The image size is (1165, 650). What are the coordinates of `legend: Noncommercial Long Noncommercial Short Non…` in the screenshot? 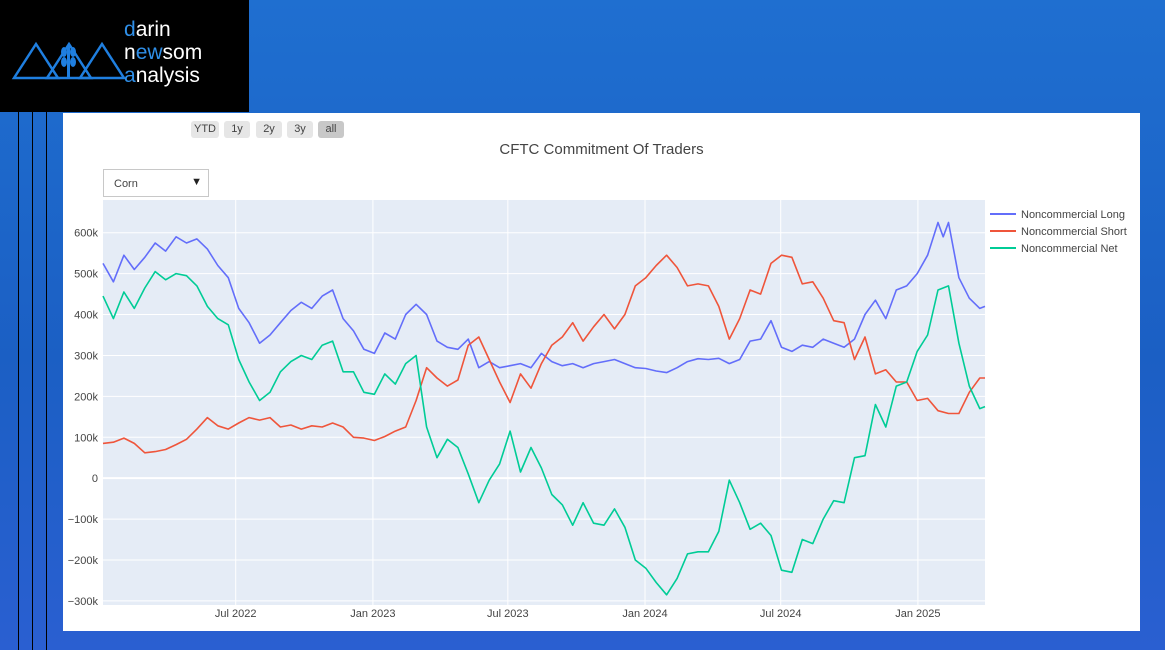 It's located at (1058, 232).